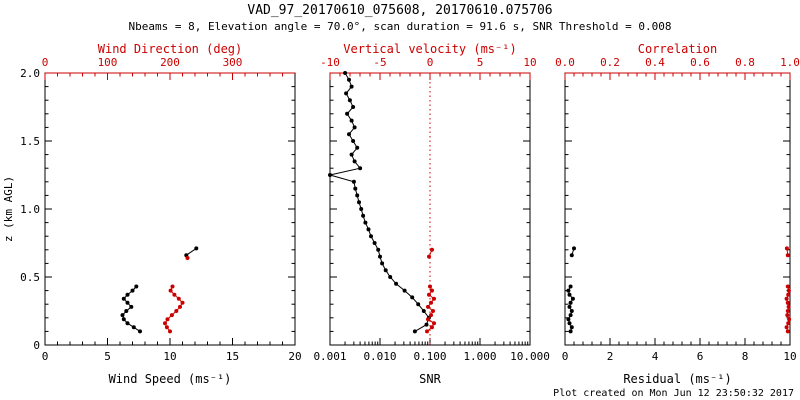  Describe the element at coordinates (159, 290) in the screenshot. I see `wind-speed-series` at that location.